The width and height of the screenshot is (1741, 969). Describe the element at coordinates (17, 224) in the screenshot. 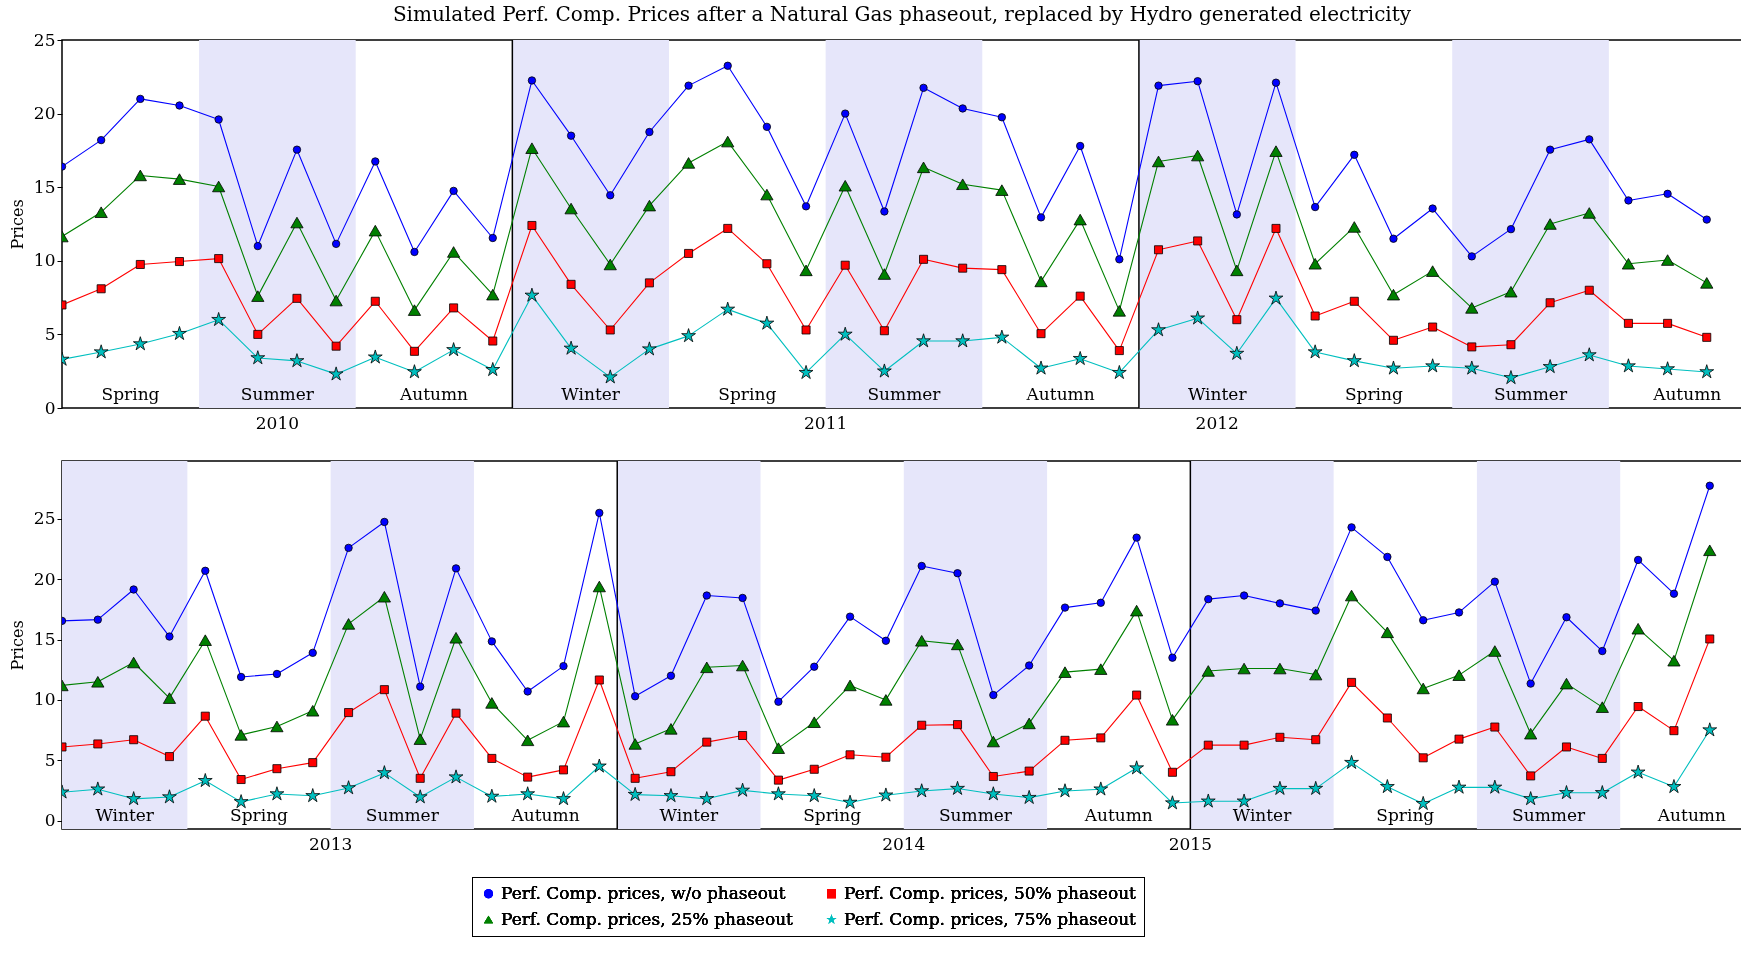

I see `y-axis-title: Prices` at that location.